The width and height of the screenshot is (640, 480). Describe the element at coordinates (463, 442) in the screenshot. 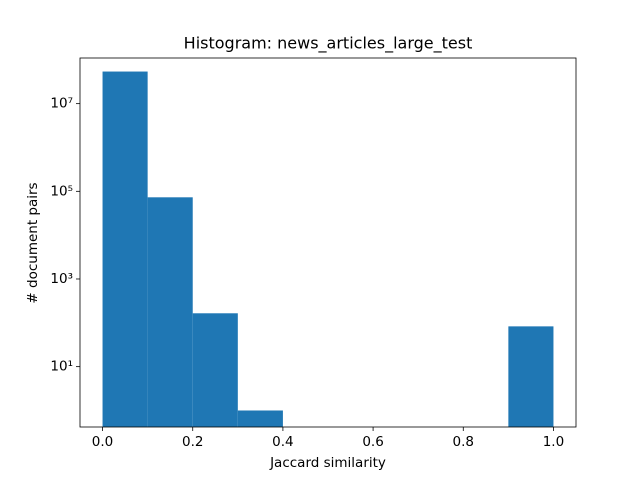

I see `x-tick-label: 0.8` at that location.